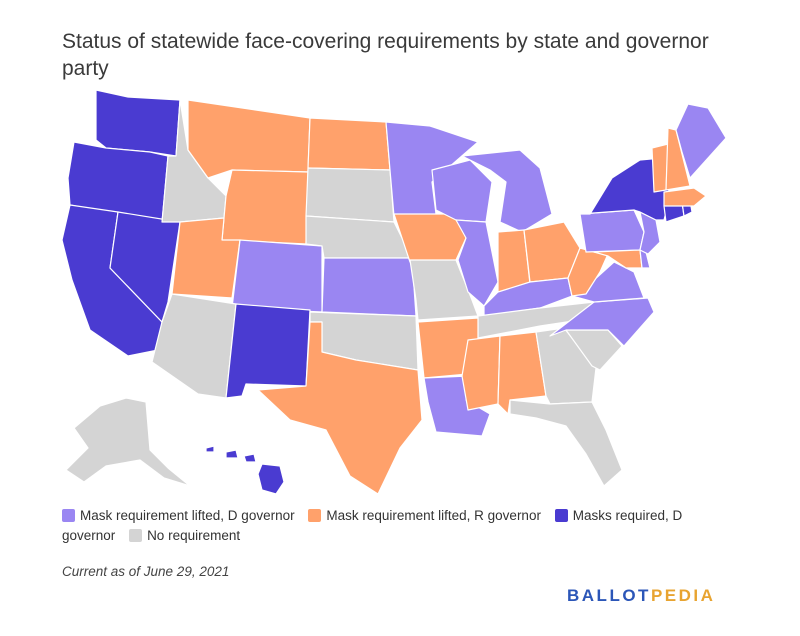 The height and width of the screenshot is (636, 800). Describe the element at coordinates (685, 197) in the screenshot. I see `state-ma` at that location.